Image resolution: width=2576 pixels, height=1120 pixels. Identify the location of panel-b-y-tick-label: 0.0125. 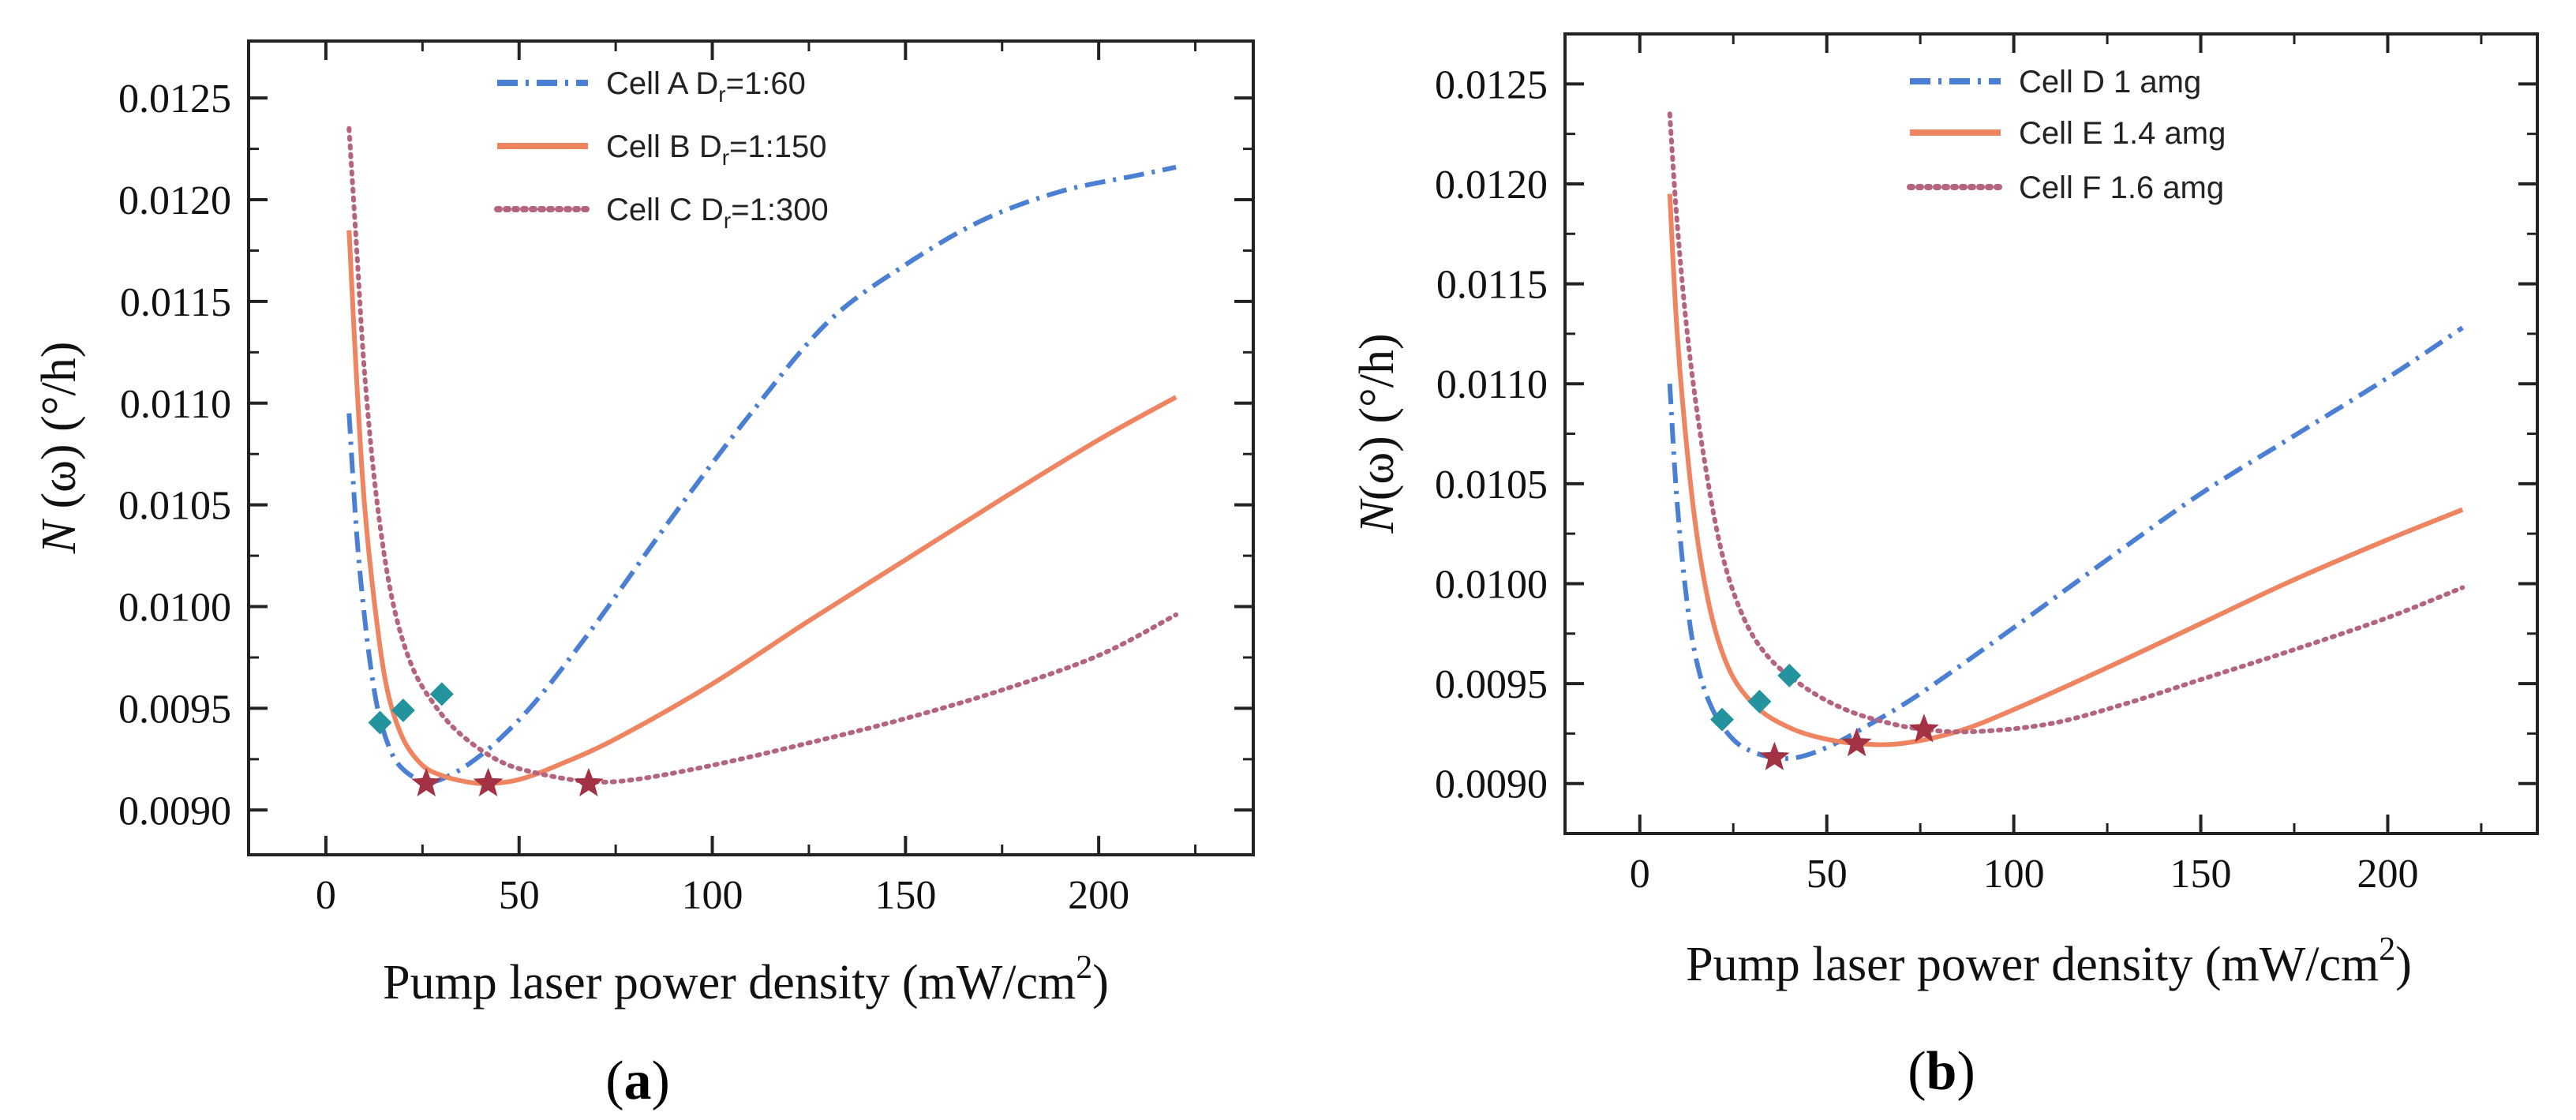
(1491, 84).